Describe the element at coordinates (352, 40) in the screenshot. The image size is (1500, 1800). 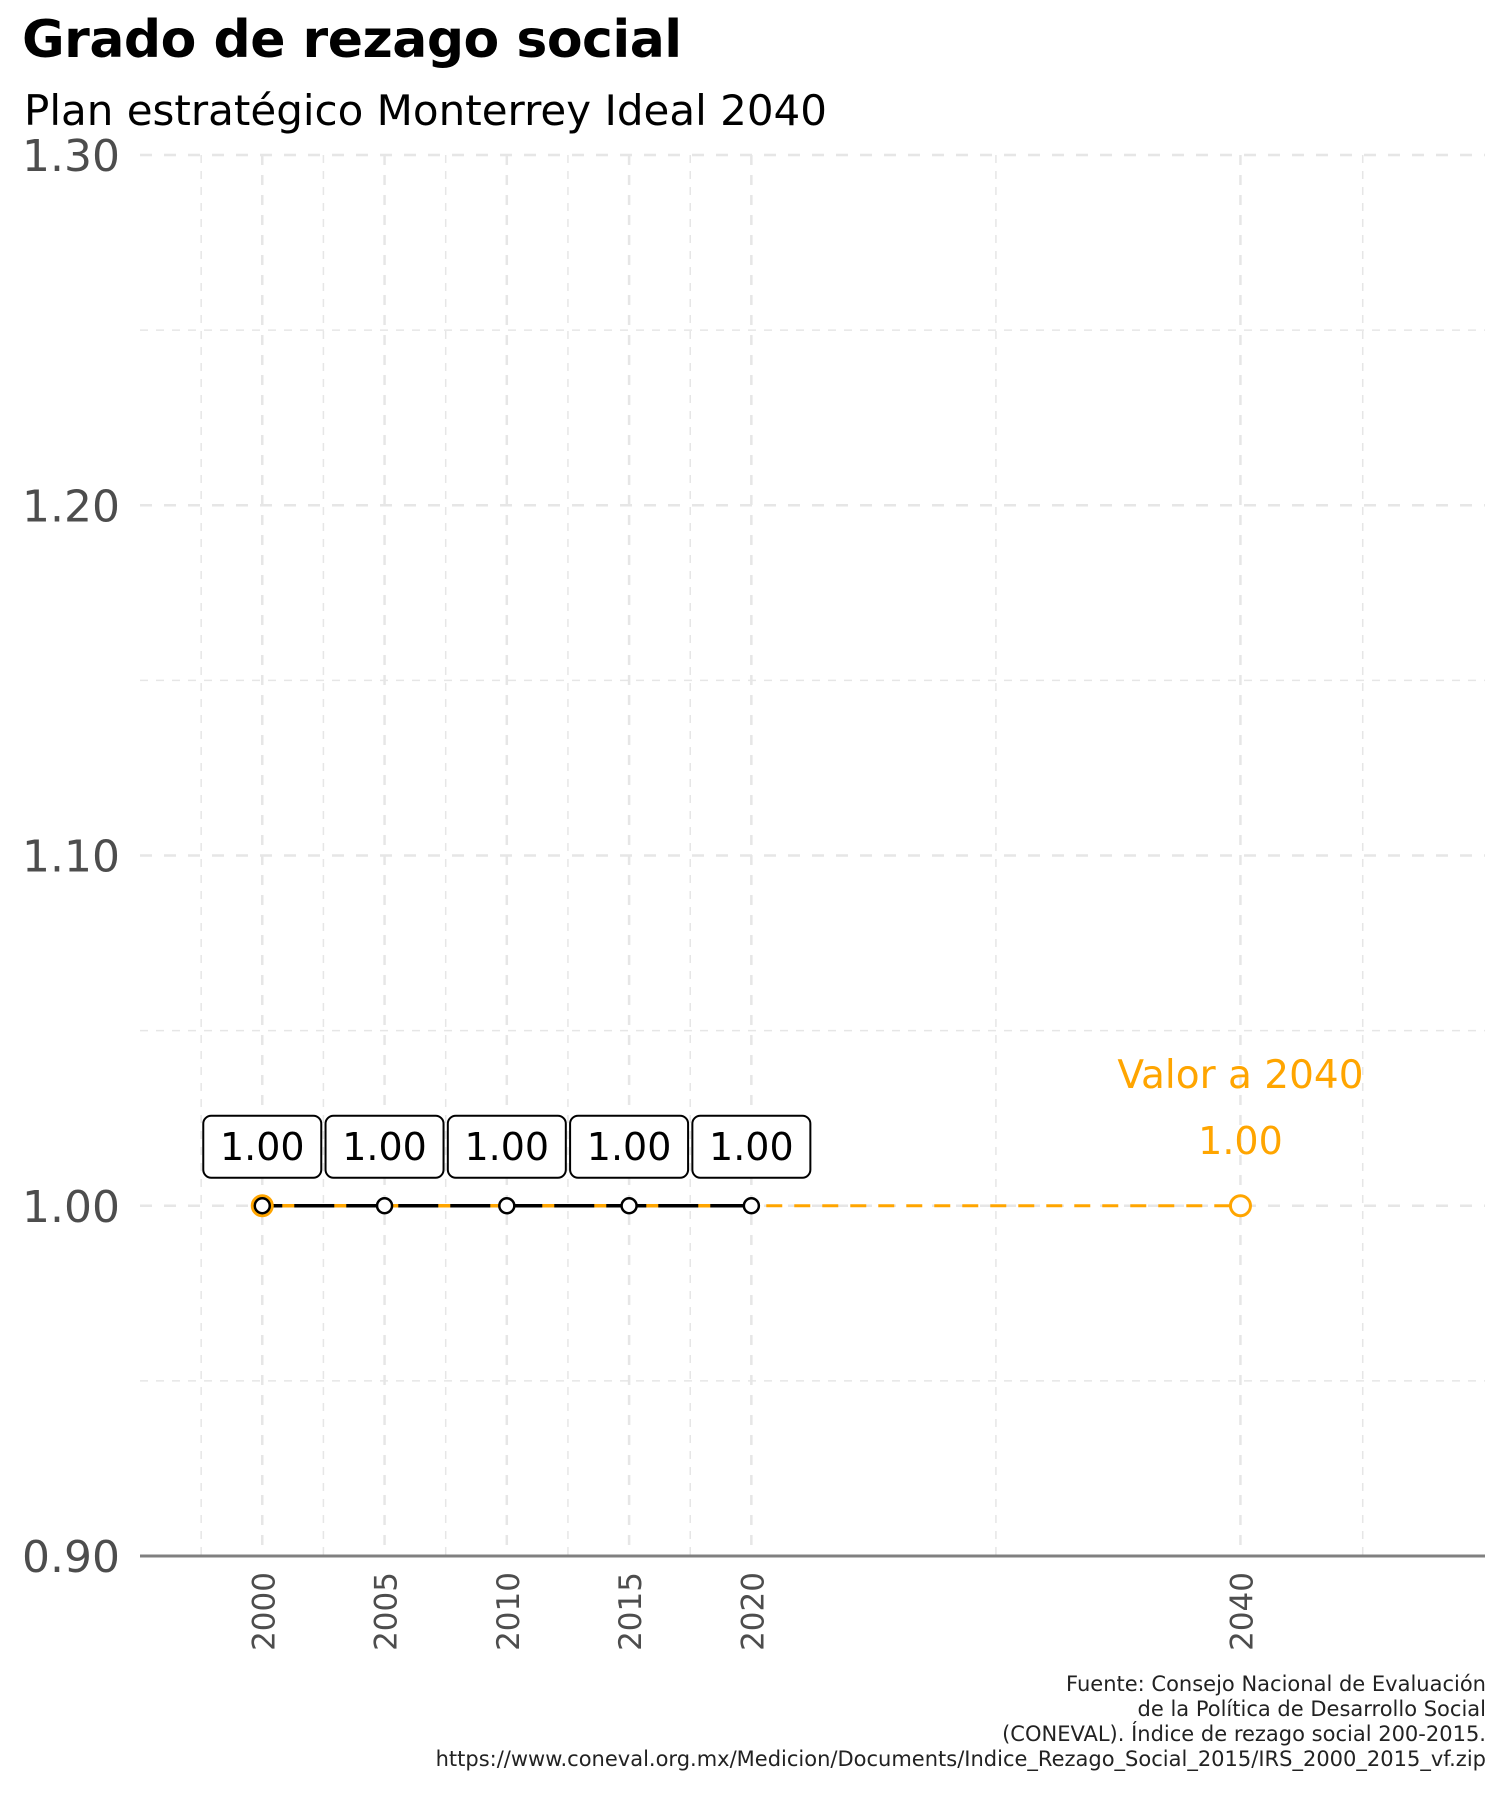
I see `chart-title: Grado de rezago social` at that location.